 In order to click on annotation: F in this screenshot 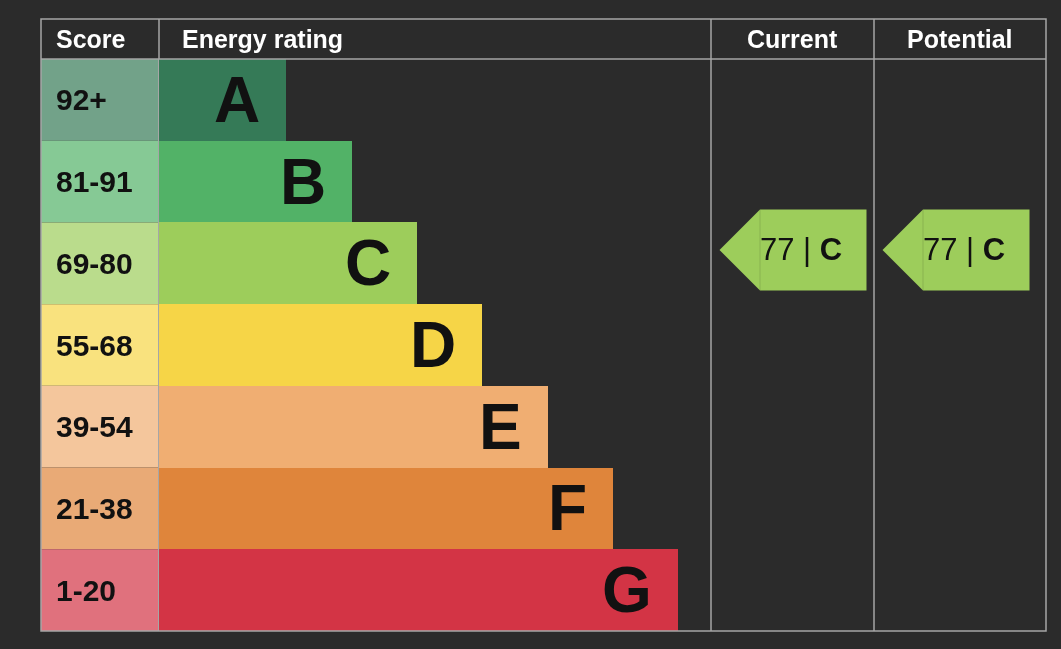, I will do `click(568, 508)`.